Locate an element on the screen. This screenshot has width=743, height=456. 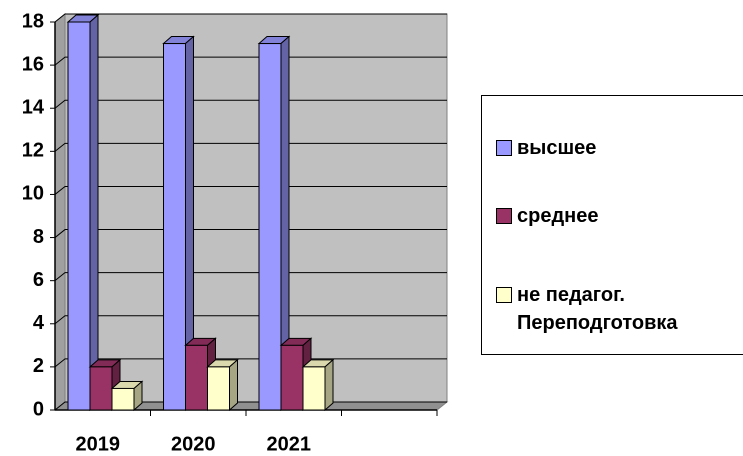
y-tick-label: 6 is located at coordinates (38, 280).